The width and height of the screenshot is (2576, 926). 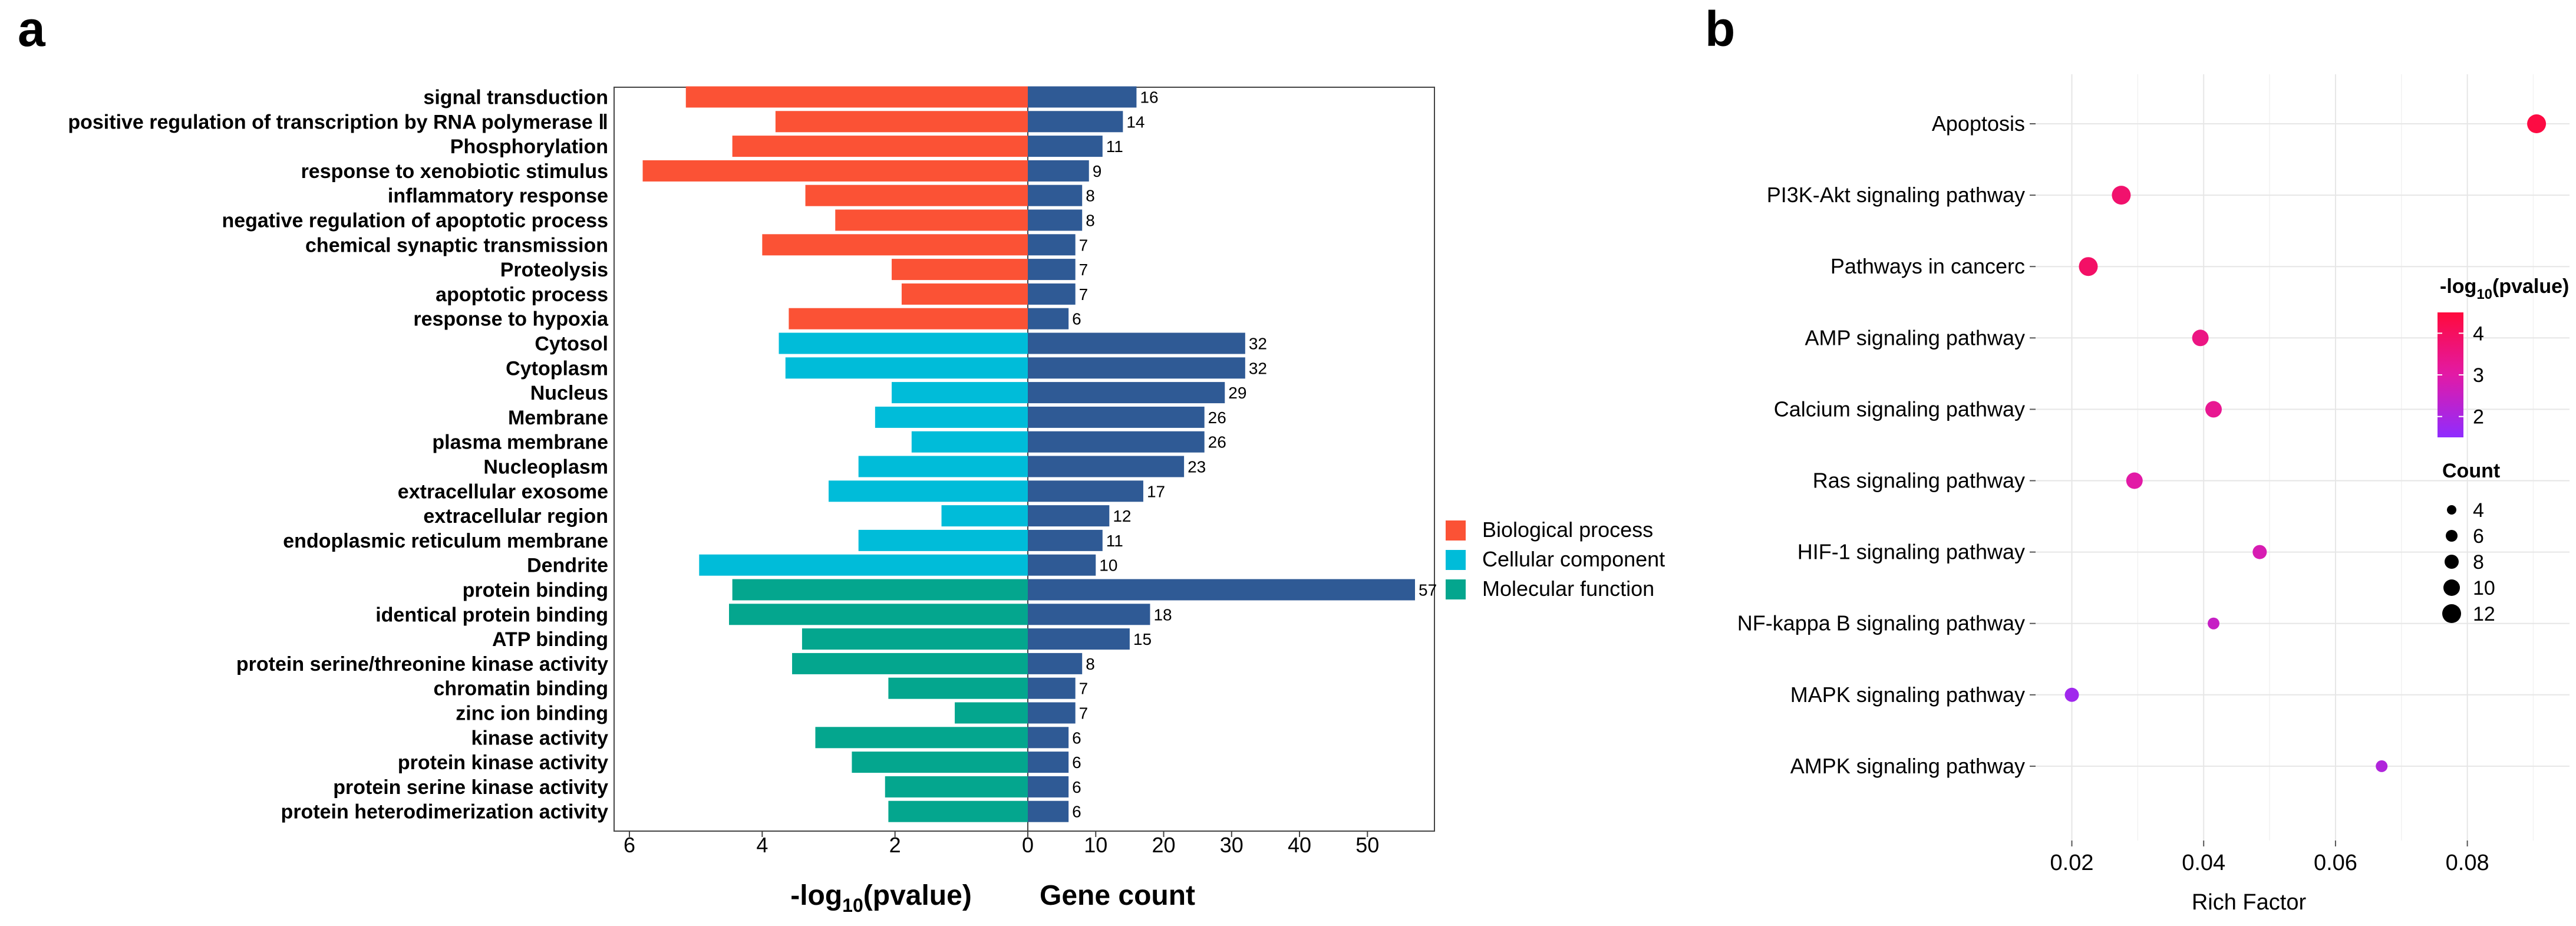 What do you see at coordinates (1127, 393) in the screenshot?
I see `bar-gene-count-nucleus` at bounding box center [1127, 393].